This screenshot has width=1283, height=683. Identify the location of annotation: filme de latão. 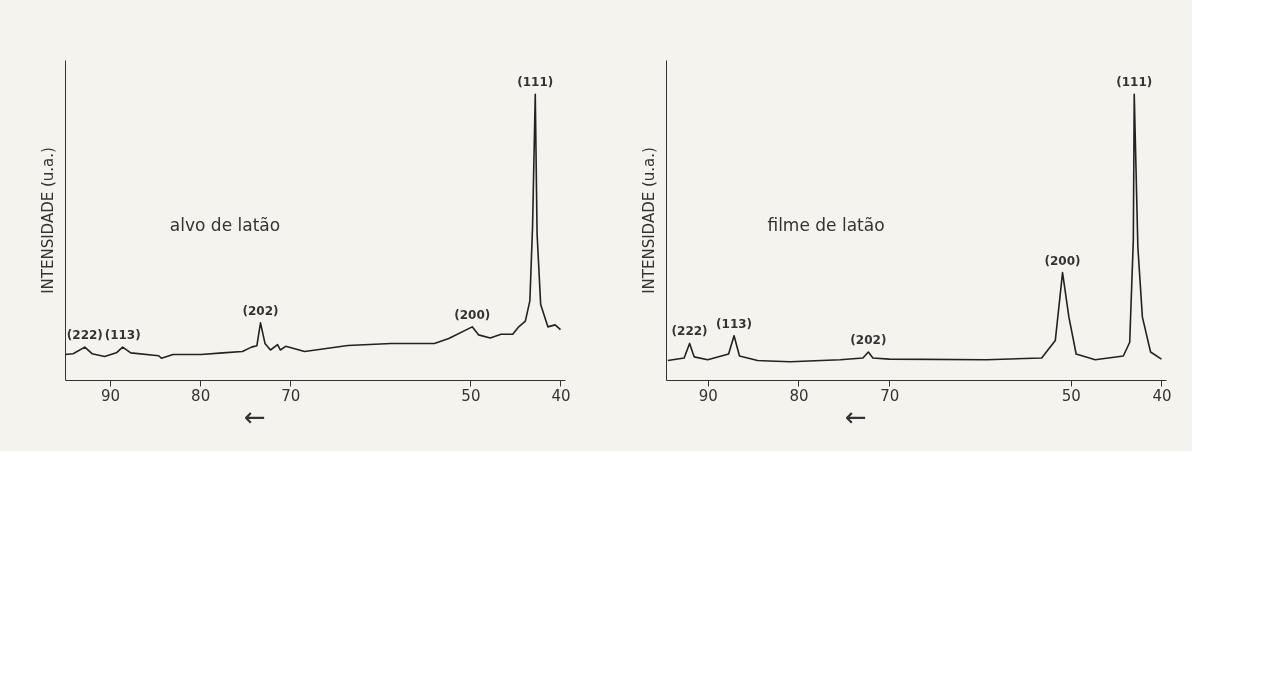
(826, 225).